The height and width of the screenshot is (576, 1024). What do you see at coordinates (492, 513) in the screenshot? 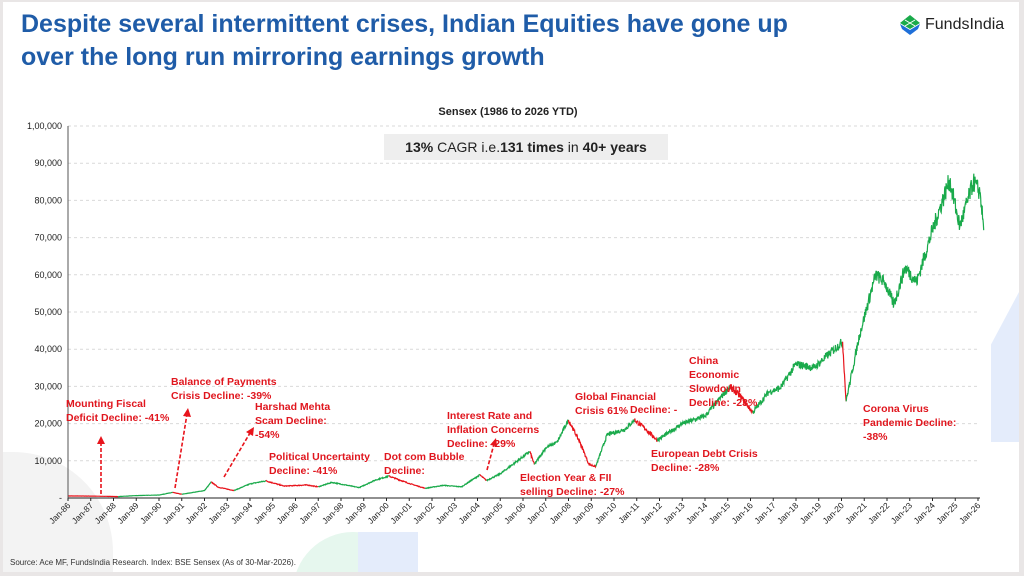
I see `x-tick-label: Jan-05` at bounding box center [492, 513].